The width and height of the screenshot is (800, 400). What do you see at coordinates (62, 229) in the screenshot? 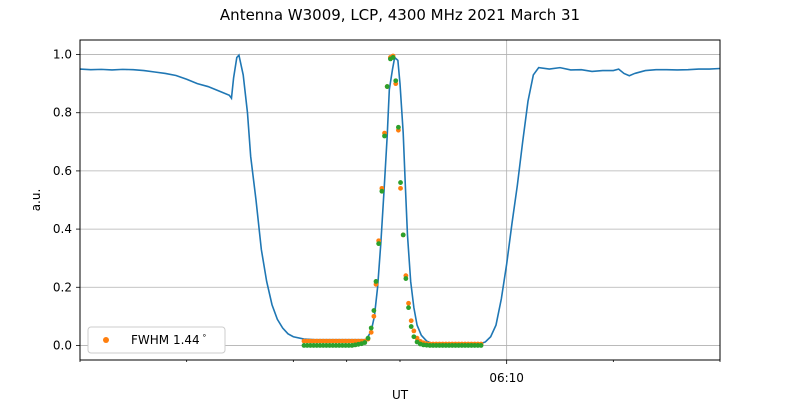
I see `y-tick-label: 0.4` at bounding box center [62, 229].